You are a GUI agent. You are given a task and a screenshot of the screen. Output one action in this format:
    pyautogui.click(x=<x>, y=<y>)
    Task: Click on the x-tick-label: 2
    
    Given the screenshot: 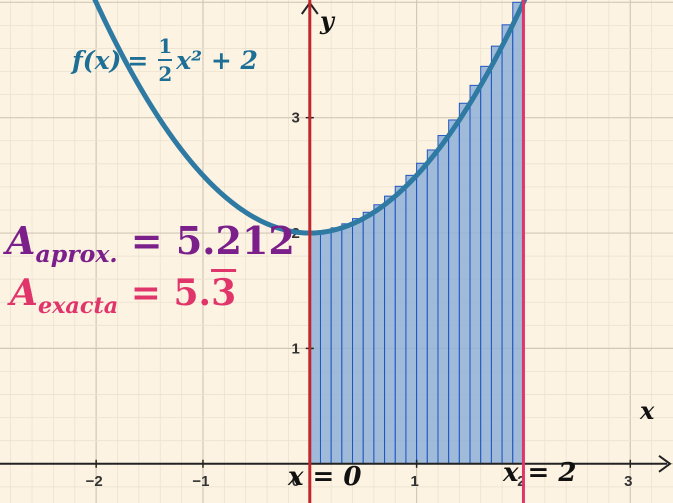 What is the action you would take?
    pyautogui.click(x=521, y=481)
    